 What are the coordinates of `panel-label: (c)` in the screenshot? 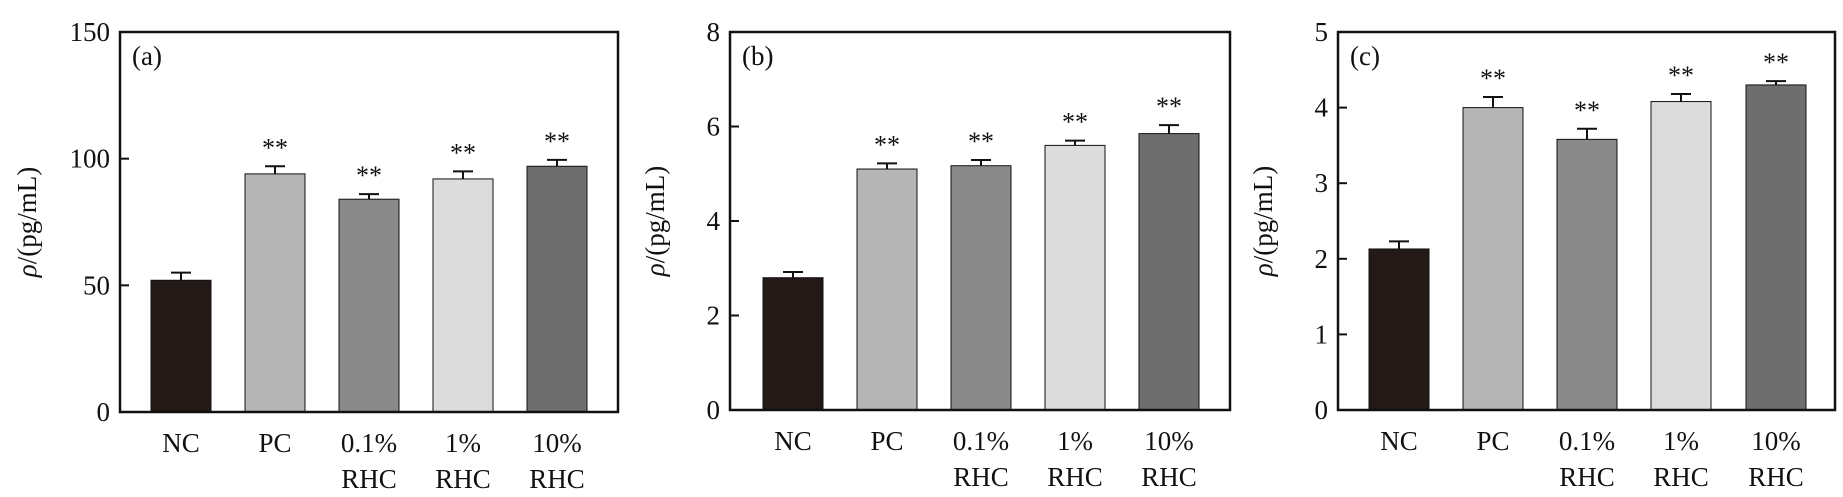 It's located at (1365, 56).